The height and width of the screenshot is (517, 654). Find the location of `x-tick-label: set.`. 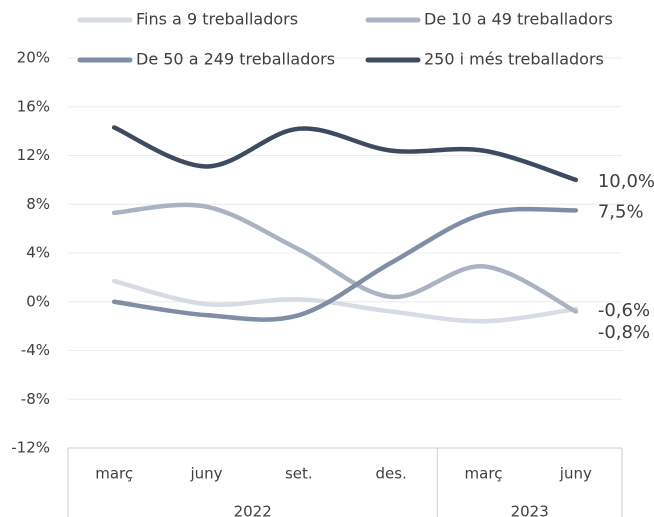

x-tick-label: set. is located at coordinates (299, 474).